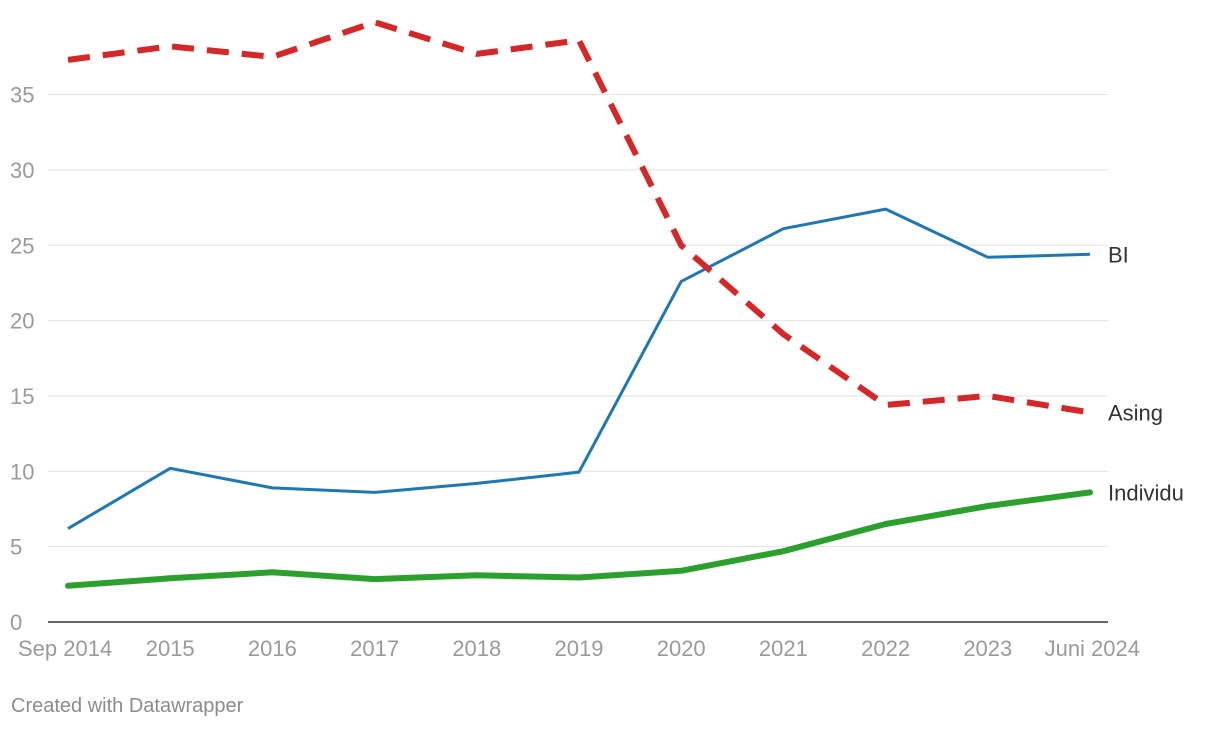 The width and height of the screenshot is (1220, 730). I want to click on x-tick-label-10: Juni 2024, so click(1092, 648).